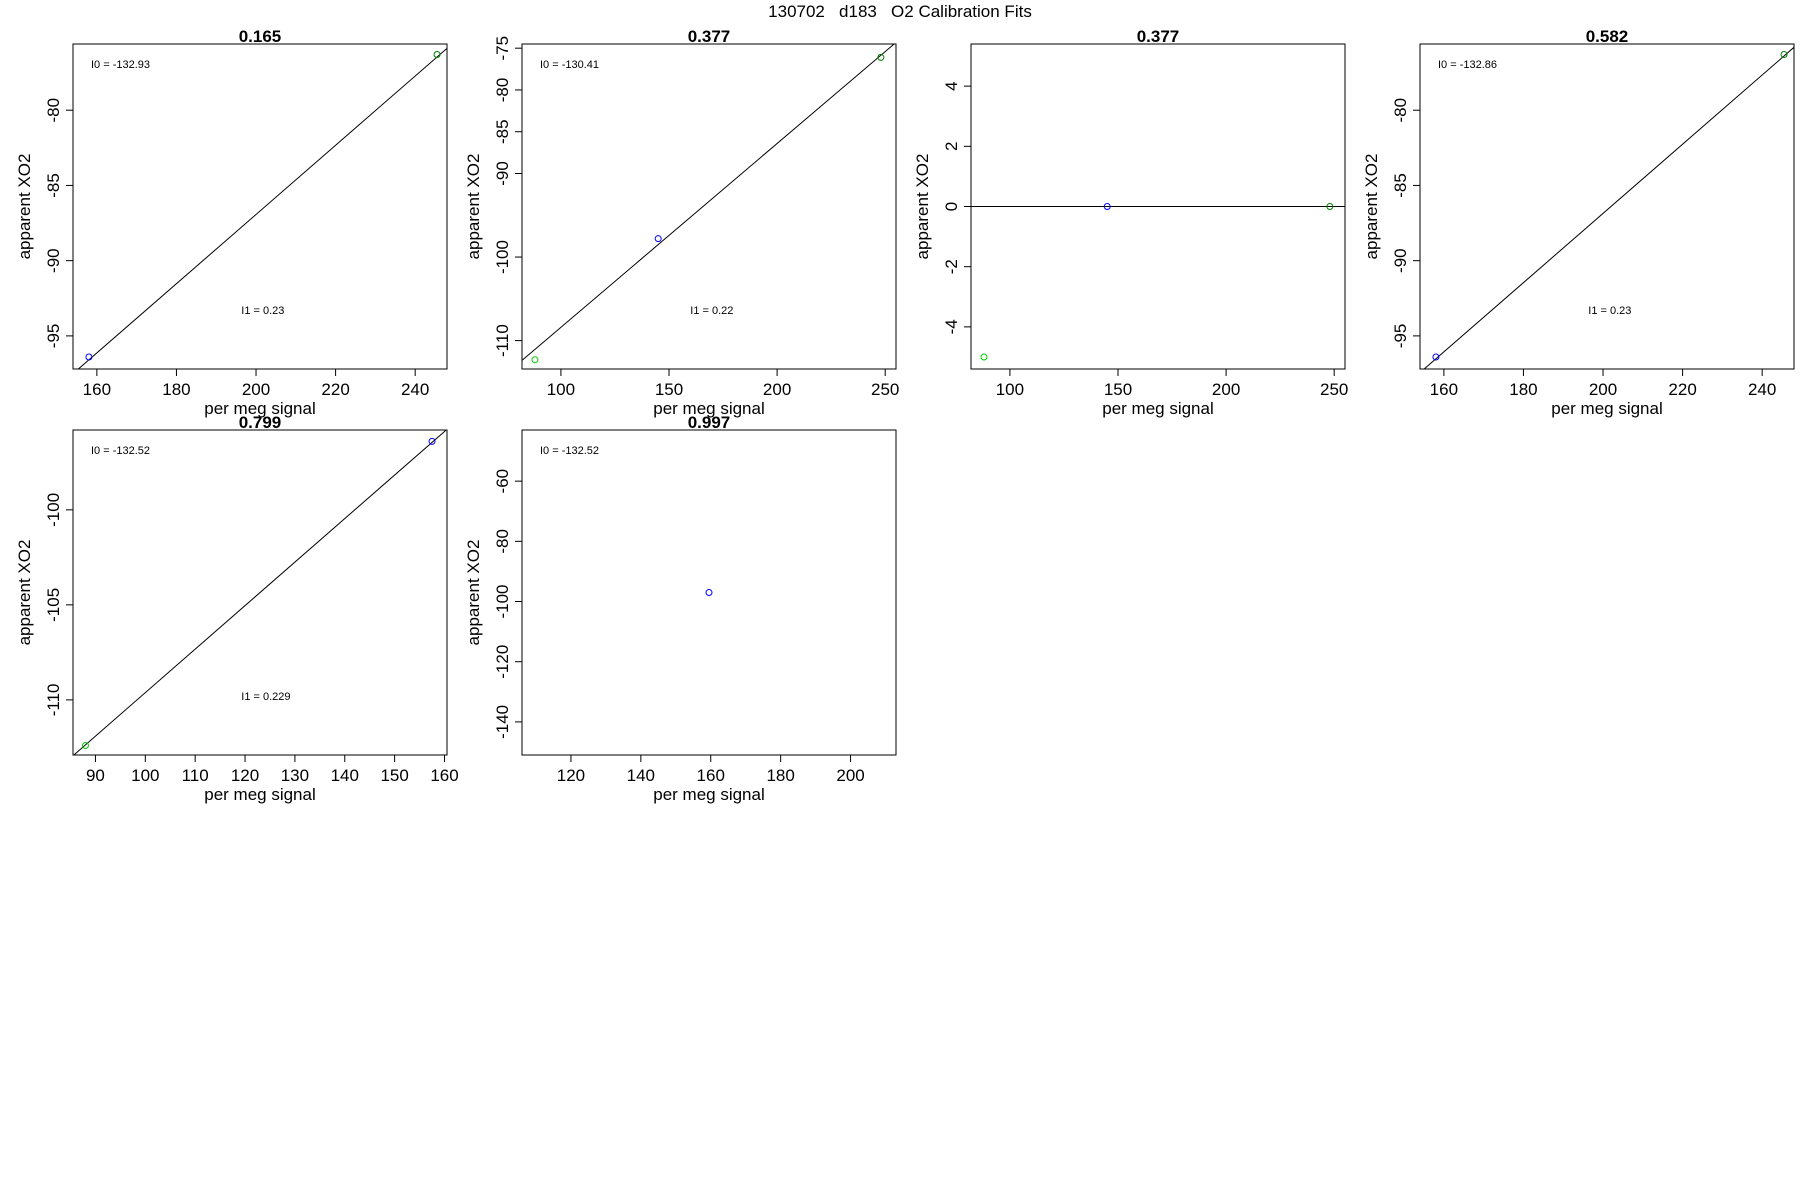 The width and height of the screenshot is (1800, 1200). I want to click on slope-annotation: I1 = 0.22, so click(711, 311).